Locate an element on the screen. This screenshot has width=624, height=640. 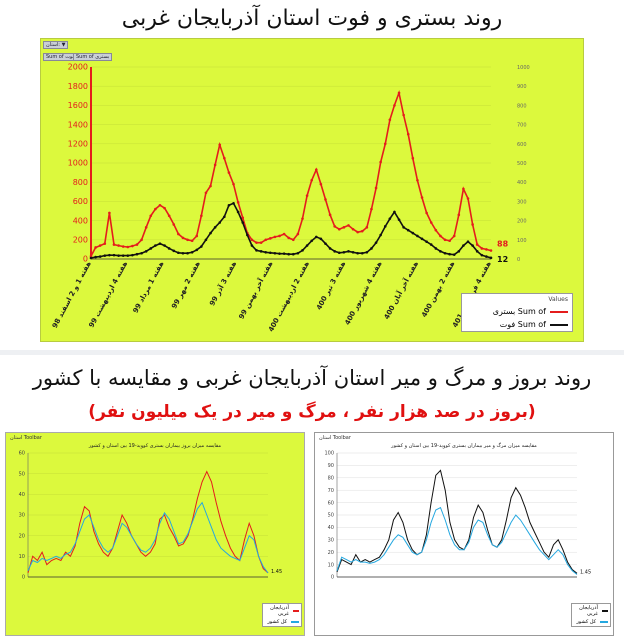
legend-item-province: آذربایجان غربی is located at coordinates (282, 611).